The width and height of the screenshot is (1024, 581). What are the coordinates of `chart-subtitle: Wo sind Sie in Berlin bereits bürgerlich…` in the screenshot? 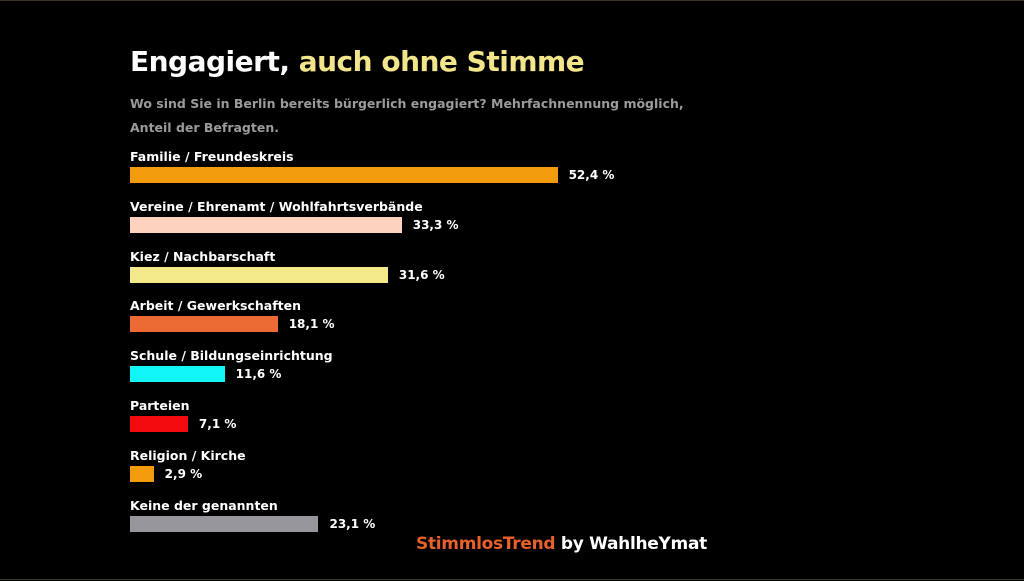 It's located at (407, 115).